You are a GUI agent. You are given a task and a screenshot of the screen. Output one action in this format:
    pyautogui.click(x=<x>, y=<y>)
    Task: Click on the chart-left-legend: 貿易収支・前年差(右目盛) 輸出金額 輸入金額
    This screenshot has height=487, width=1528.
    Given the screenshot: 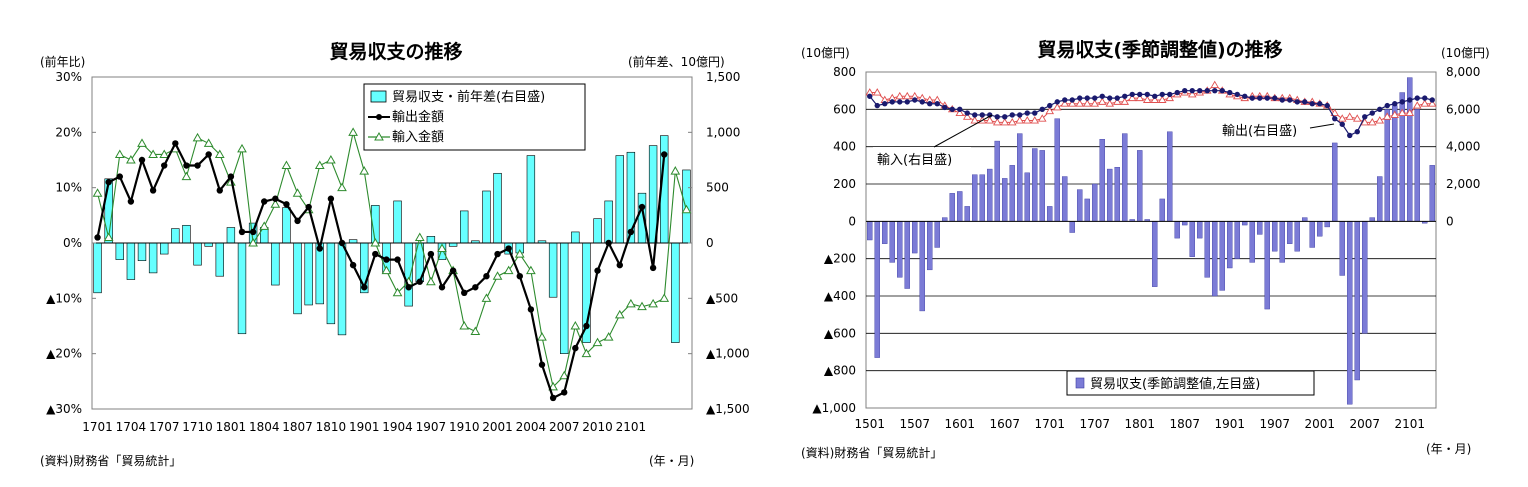 What is the action you would take?
    pyautogui.click(x=474, y=117)
    